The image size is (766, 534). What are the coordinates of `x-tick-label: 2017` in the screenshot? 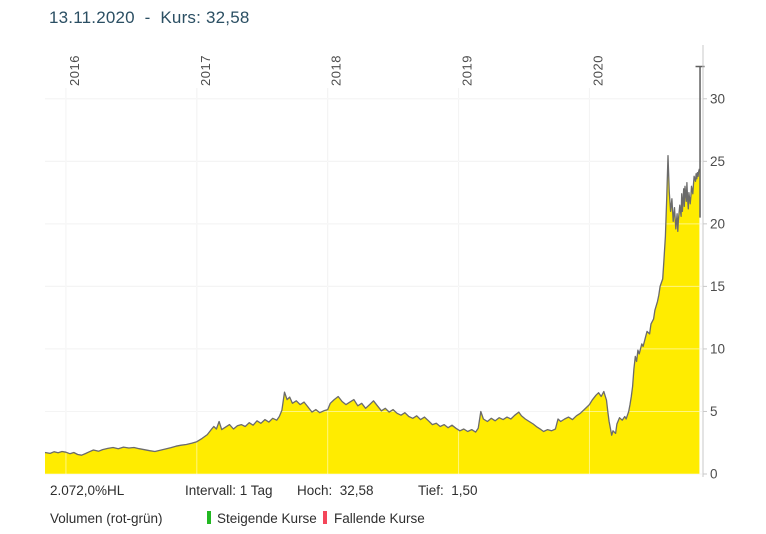 It's located at (205, 70).